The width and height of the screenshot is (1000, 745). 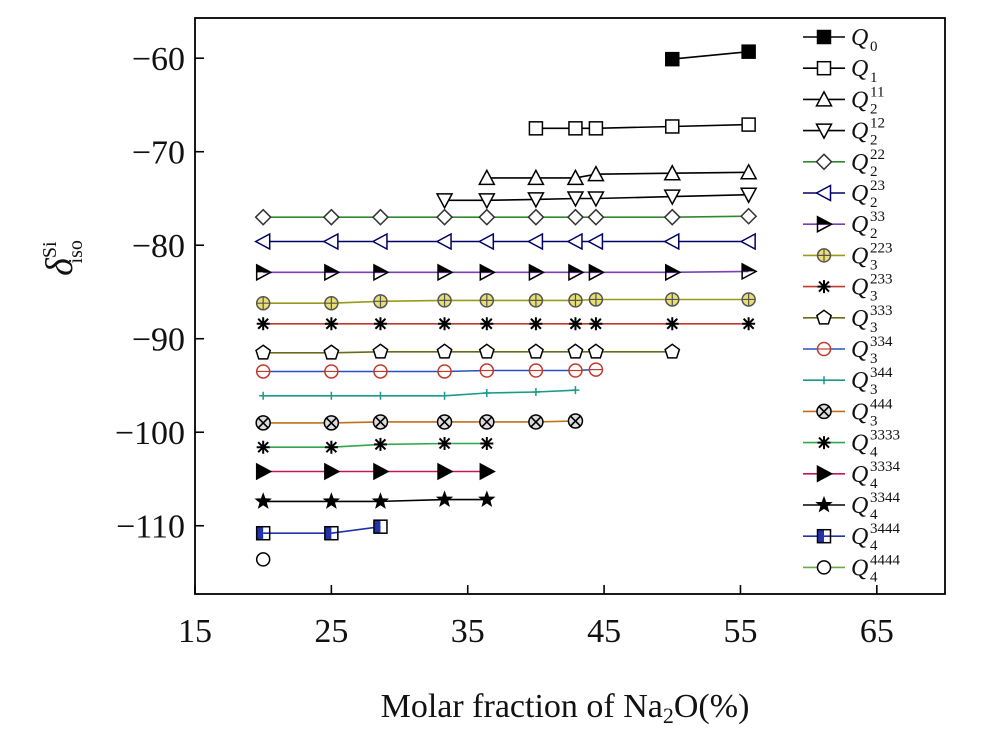 What do you see at coordinates (859, 537) in the screenshot?
I see `legend-label-q4-3444: Q` at bounding box center [859, 537].